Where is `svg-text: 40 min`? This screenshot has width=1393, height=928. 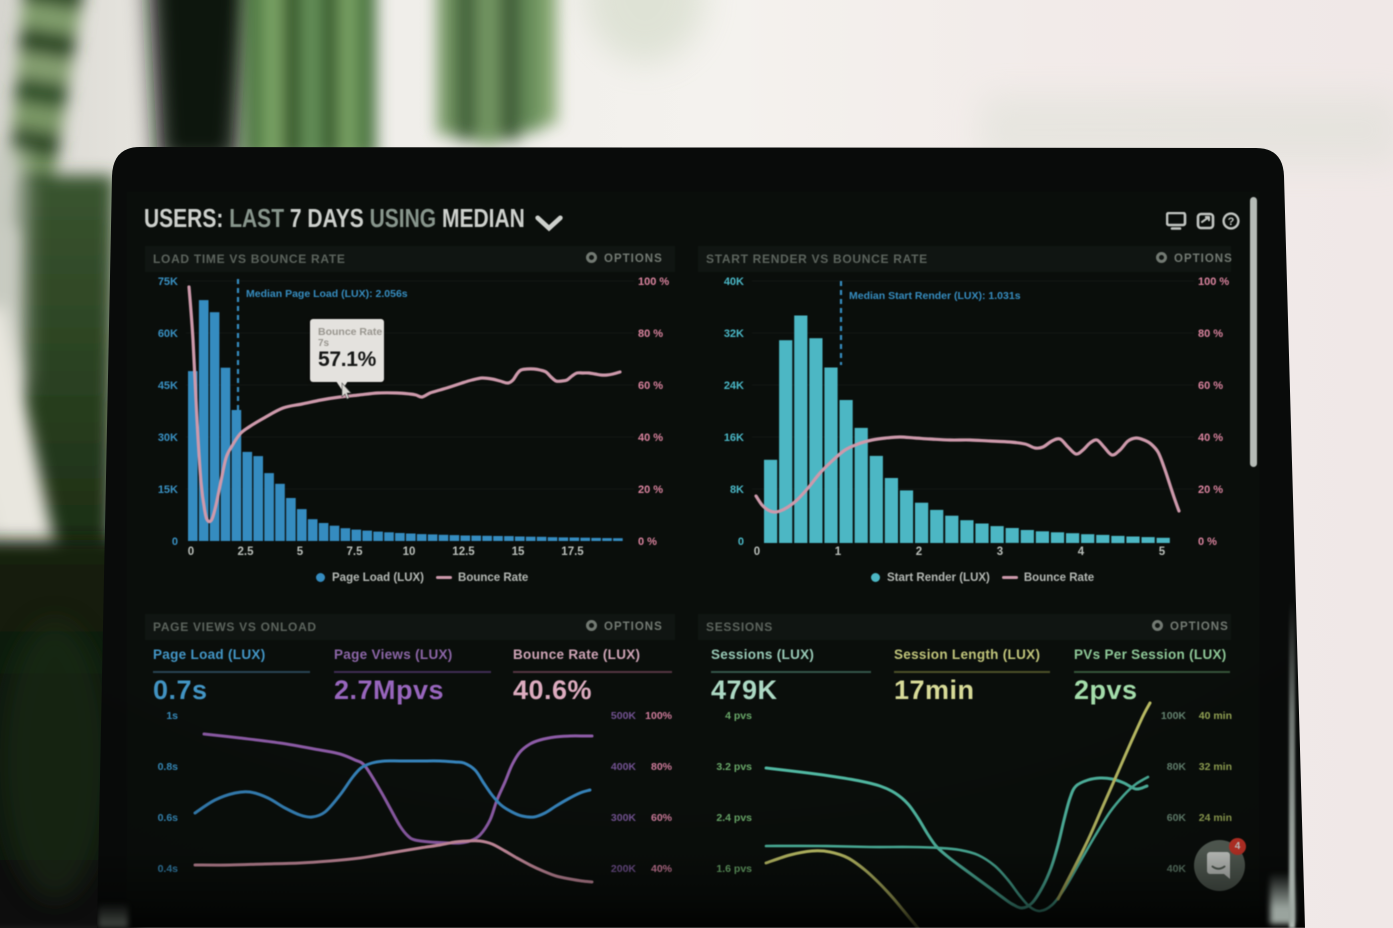 svg-text: 40 min is located at coordinates (1215, 716).